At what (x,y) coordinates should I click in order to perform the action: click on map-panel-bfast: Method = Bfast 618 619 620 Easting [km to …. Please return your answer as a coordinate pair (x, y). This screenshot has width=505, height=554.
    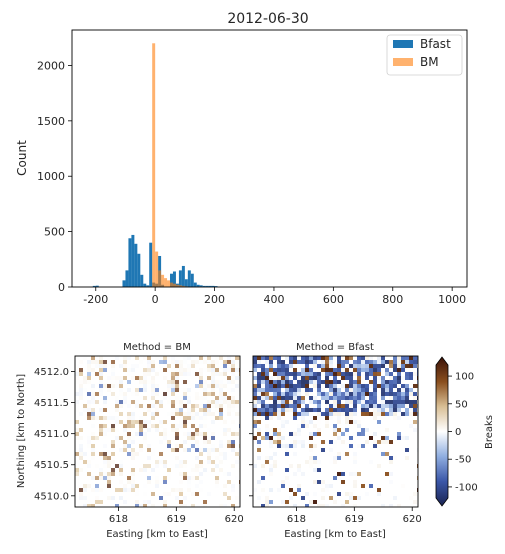
    Looking at the image, I should click on (335, 441).